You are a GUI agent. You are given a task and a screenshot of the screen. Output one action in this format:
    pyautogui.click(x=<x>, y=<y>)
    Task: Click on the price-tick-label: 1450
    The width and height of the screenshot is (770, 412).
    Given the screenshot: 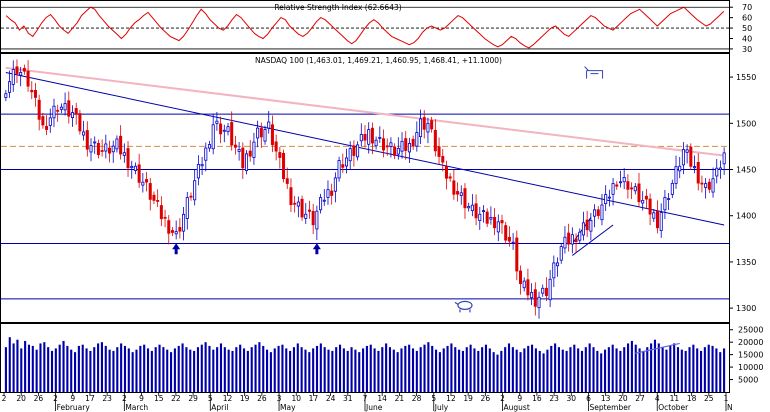 What is the action you would take?
    pyautogui.click(x=746, y=170)
    